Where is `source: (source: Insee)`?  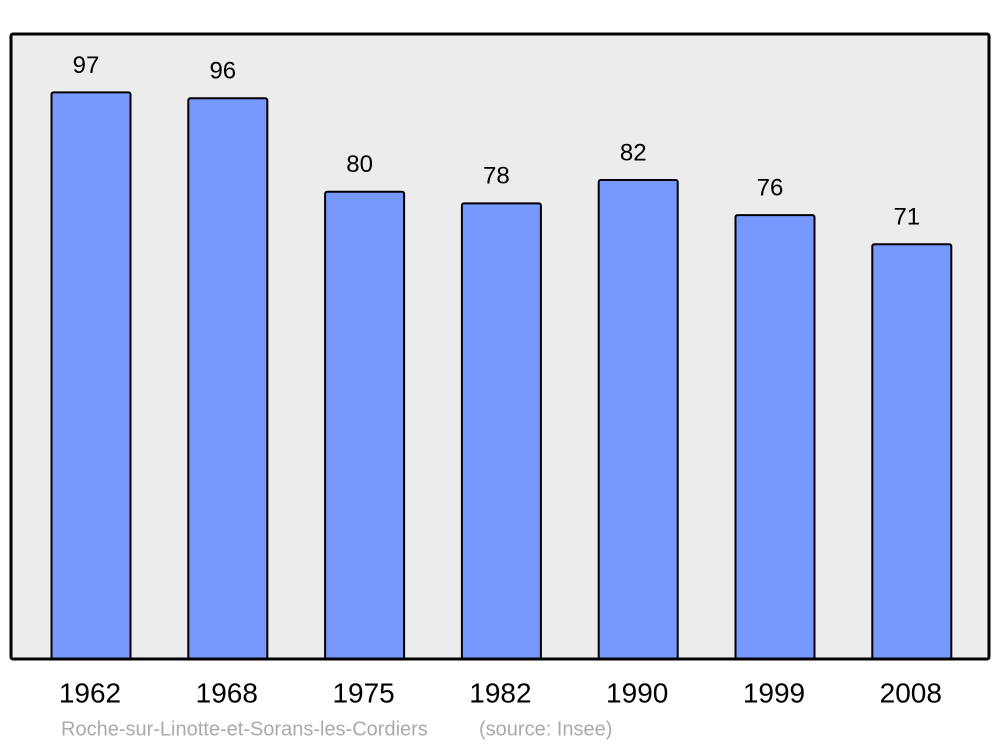
source: (source: Insee) is located at coordinates (545, 729).